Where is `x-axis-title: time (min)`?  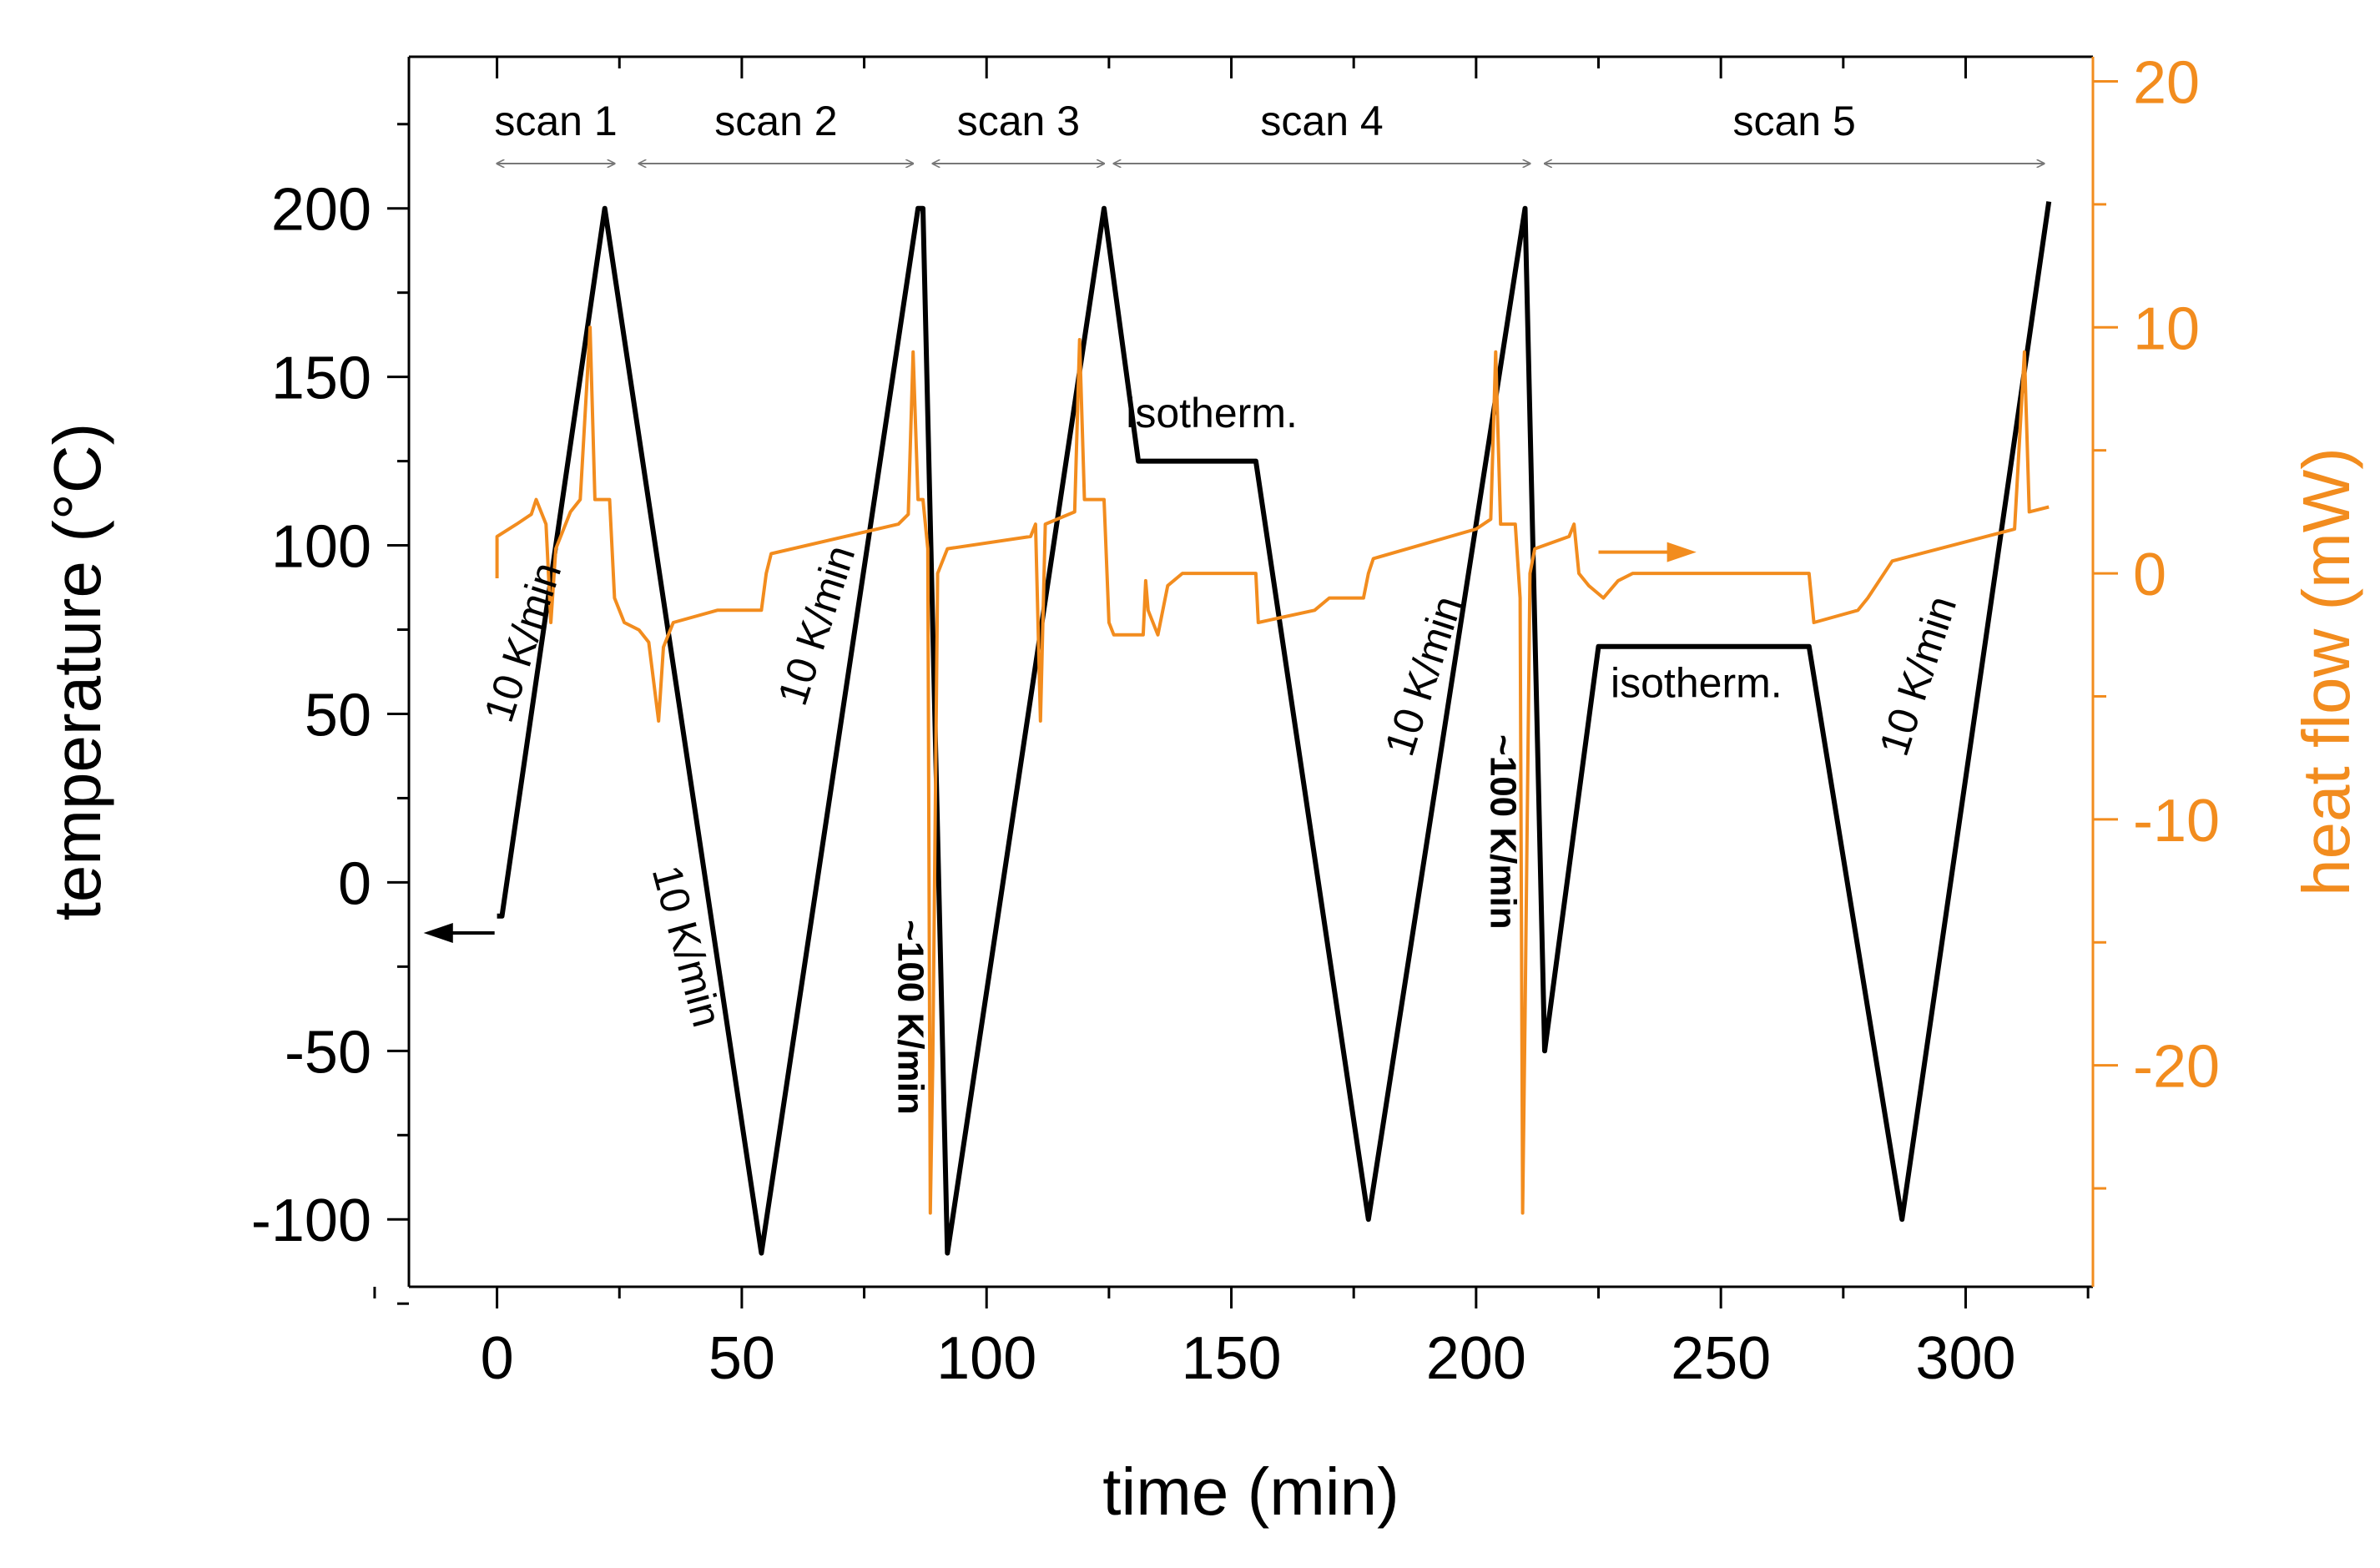
x-axis-title: time (min) is located at coordinates (1250, 1492).